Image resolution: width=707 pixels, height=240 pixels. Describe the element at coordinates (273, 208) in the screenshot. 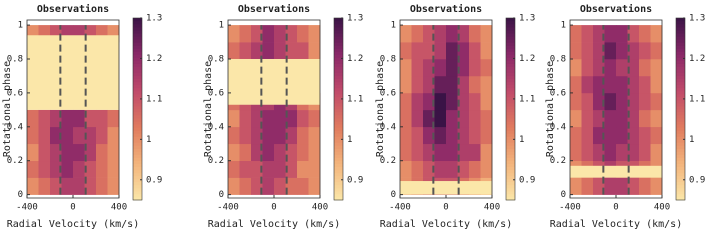

I see `x-tick-label: 0` at that location.